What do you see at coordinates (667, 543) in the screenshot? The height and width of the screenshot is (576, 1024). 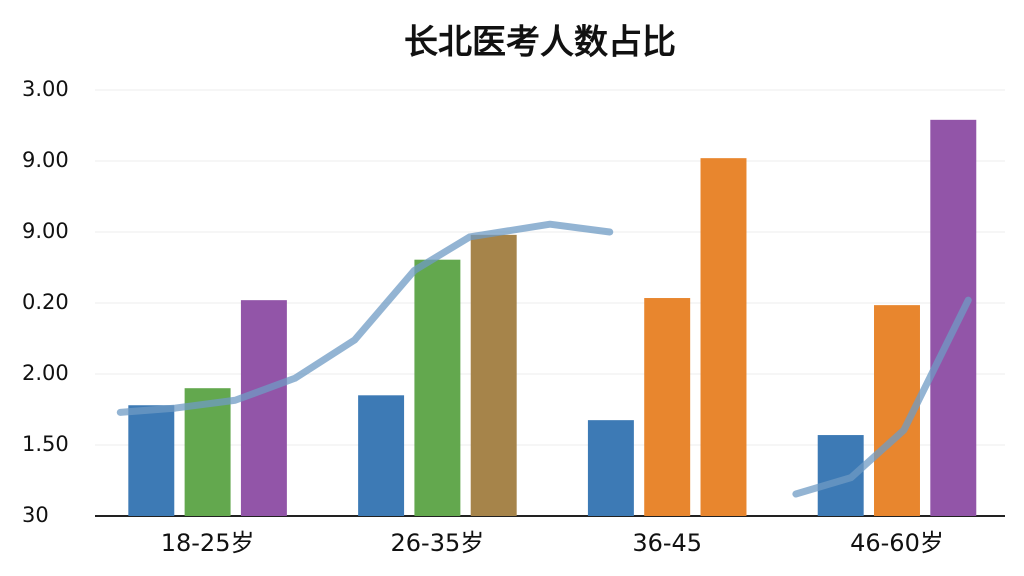 I see `x-tick-label: 36-45` at bounding box center [667, 543].